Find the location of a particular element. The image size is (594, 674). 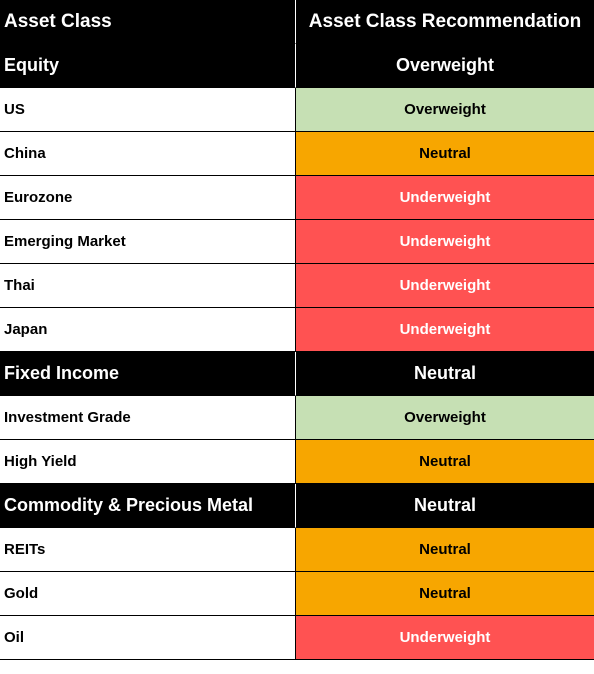

asset-label-us: US is located at coordinates (148, 110).